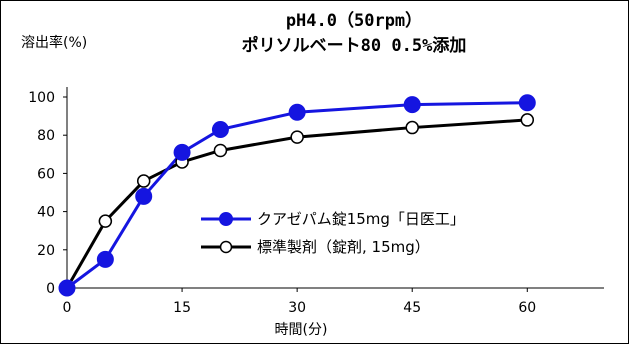 This screenshot has height=344, width=629. Describe the element at coordinates (297, 308) in the screenshot. I see `x-tick-label-2: 30` at that location.